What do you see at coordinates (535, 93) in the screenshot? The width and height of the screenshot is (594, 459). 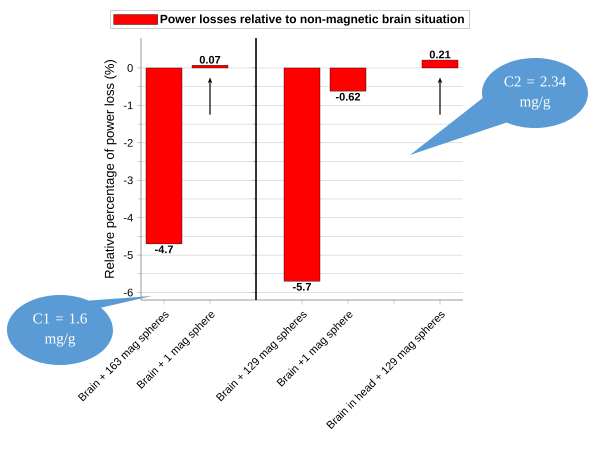 I see `text: C2 = 2.34 mg/g` at bounding box center [535, 93].